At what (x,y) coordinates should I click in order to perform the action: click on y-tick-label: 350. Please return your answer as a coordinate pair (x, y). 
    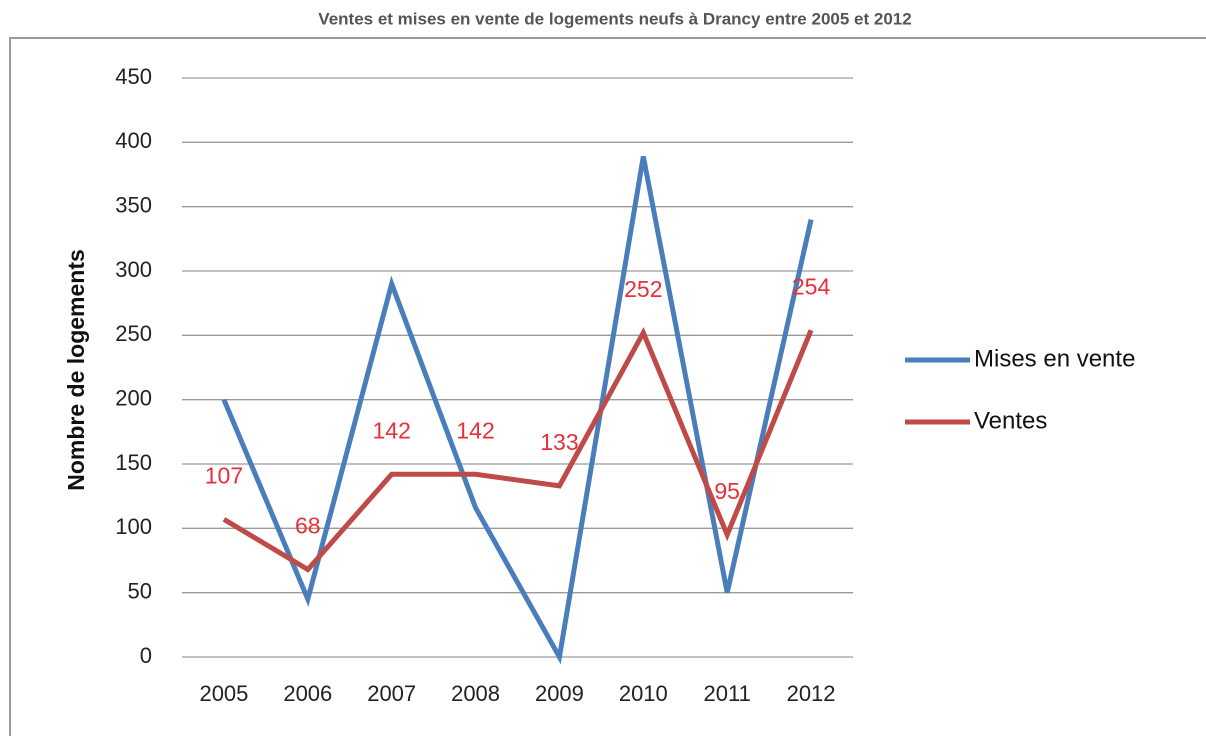
    Looking at the image, I should click on (133, 204).